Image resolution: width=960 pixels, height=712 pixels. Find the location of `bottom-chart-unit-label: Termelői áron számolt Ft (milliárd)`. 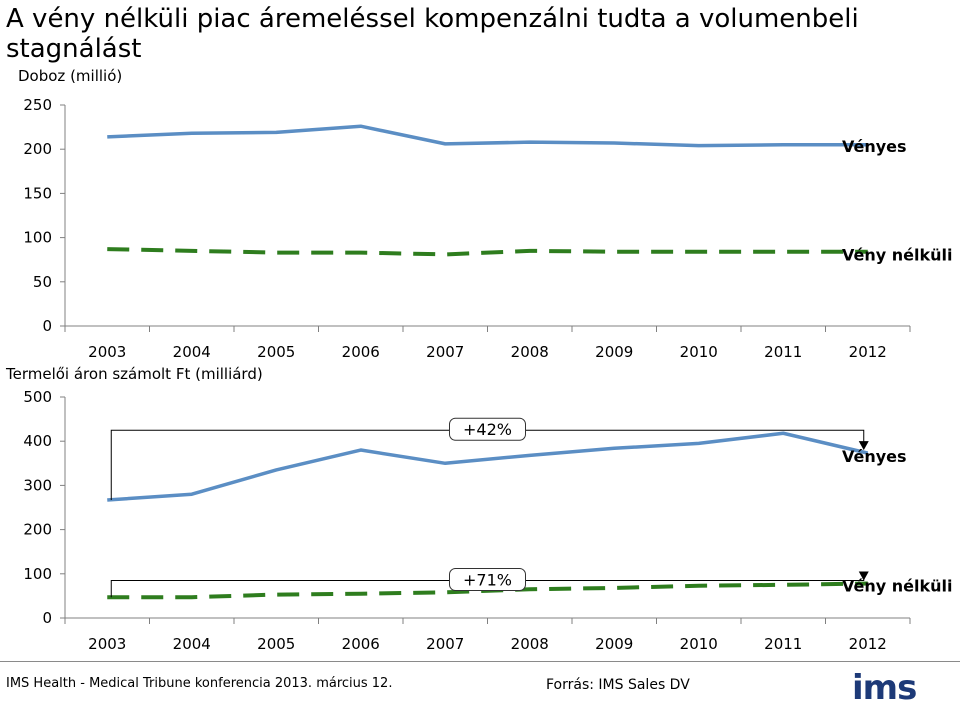

bottom-chart-unit-label: Termelői áron számolt Ft (milliárd) is located at coordinates (134, 374).